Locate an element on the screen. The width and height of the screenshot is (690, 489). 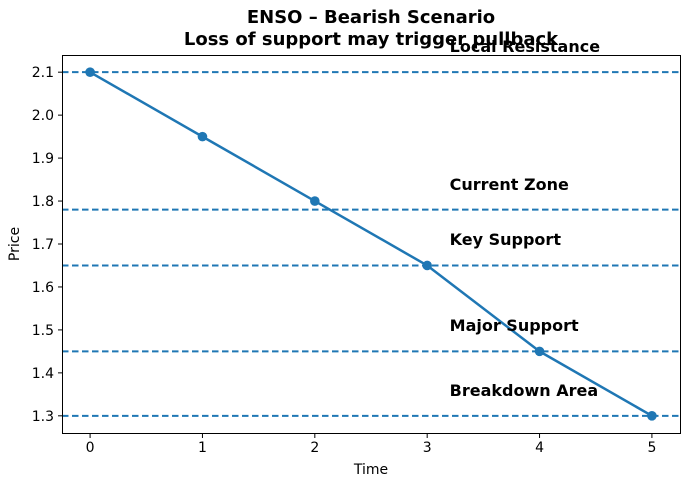
y-tick-label: 1.3 is located at coordinates (43, 417).